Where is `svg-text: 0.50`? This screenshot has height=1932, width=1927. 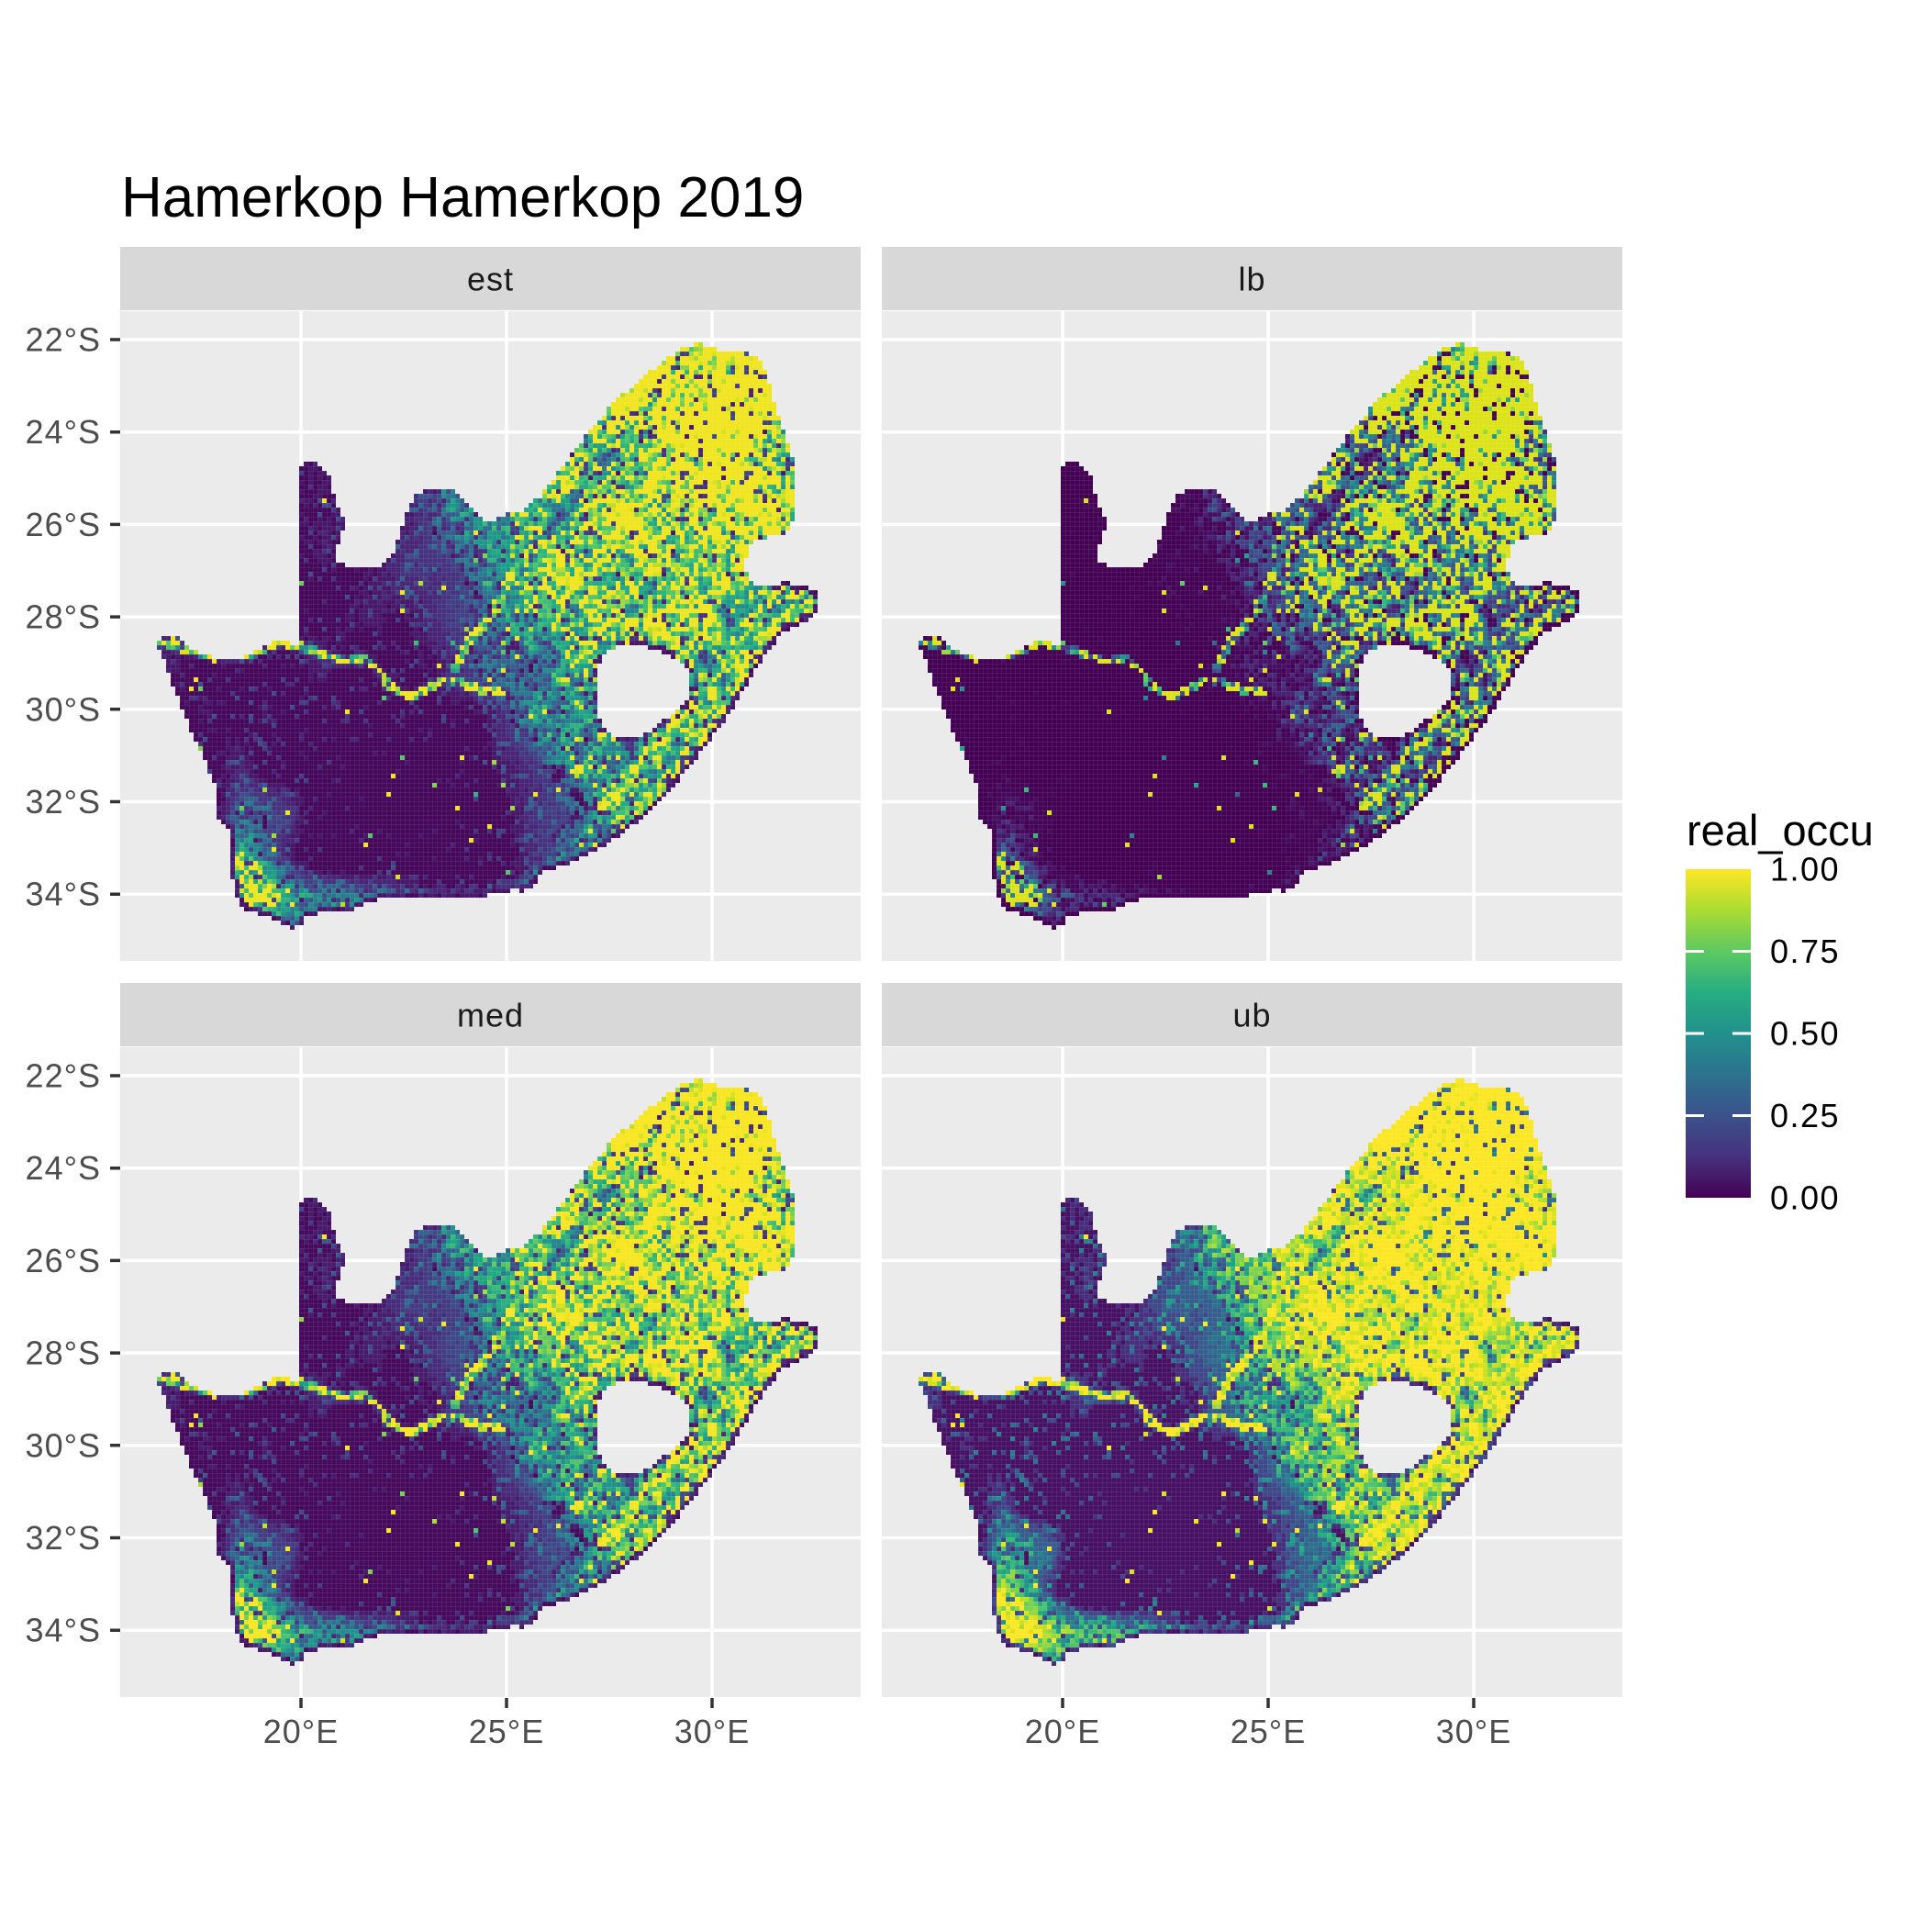
svg-text: 0.50 is located at coordinates (1805, 1034).